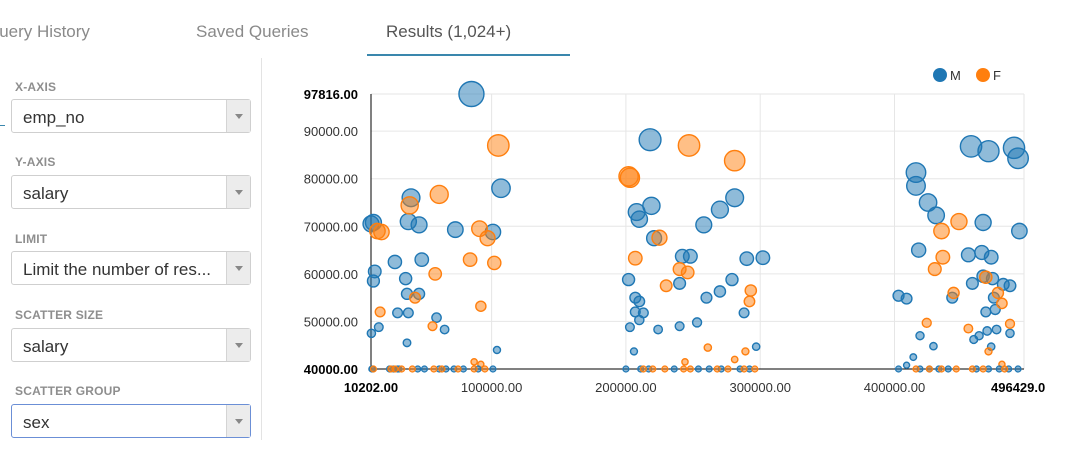 The image size is (1083, 455). I want to click on tab-saved-queries: Saved Queries, so click(252, 31).